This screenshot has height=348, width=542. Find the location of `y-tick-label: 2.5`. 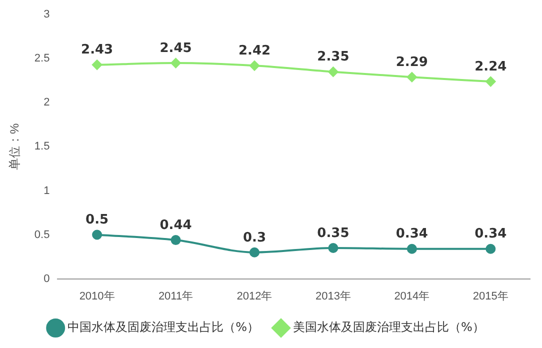

y-tick-label: 2.5 is located at coordinates (42, 58).